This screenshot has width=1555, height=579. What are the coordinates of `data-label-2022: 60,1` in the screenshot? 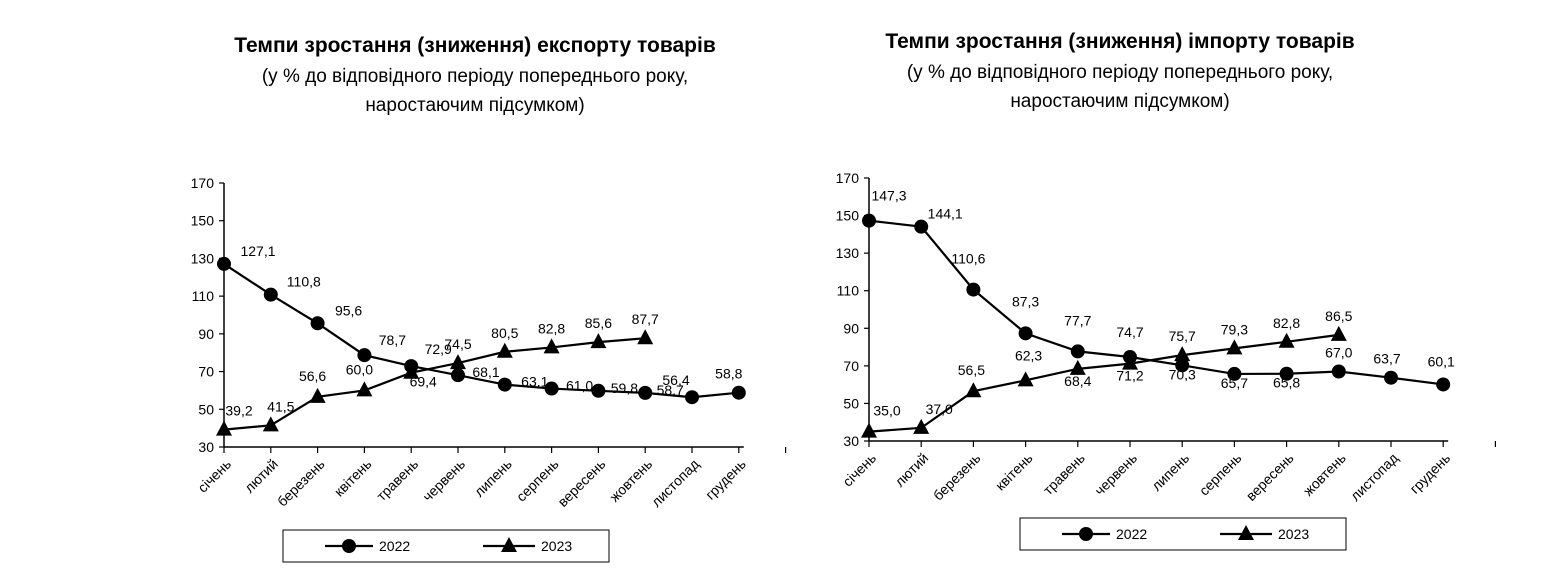 It's located at (1441, 361).